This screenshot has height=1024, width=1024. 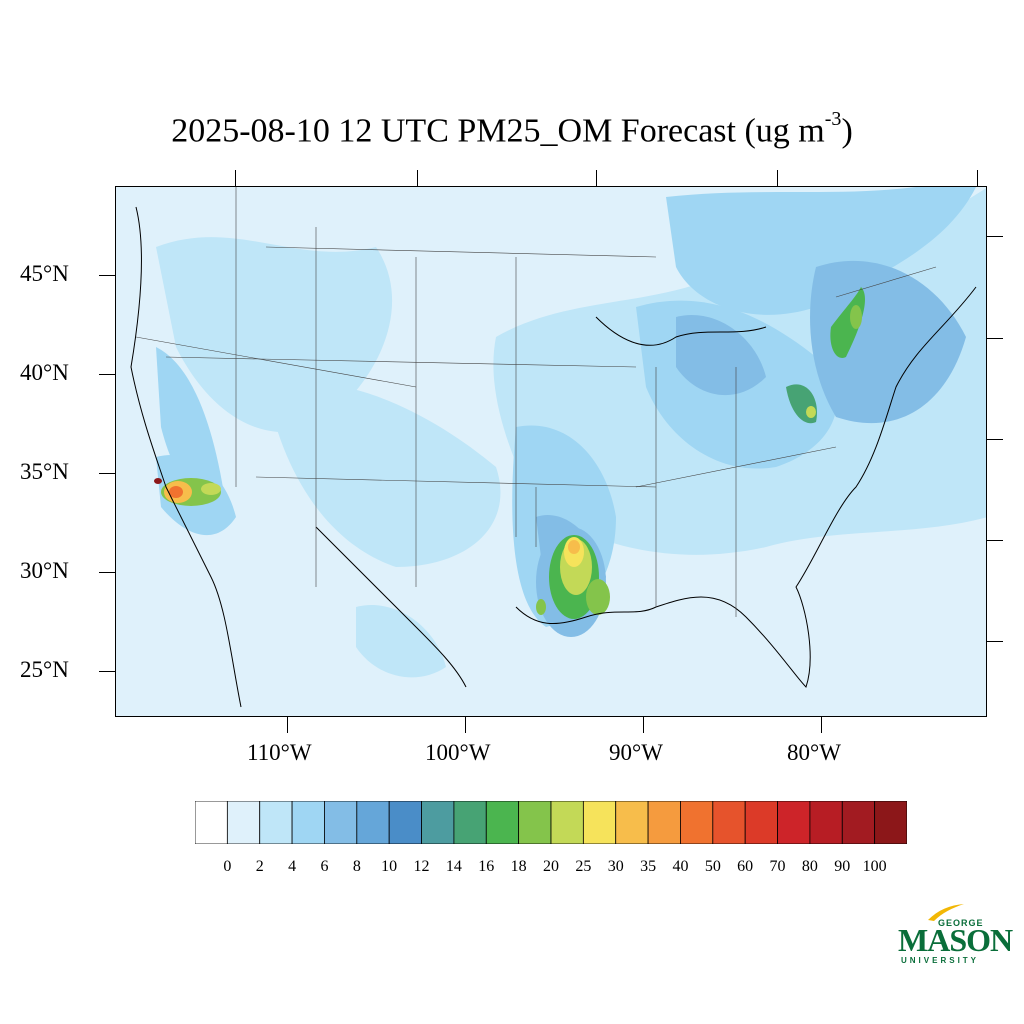 What do you see at coordinates (777, 866) in the screenshot?
I see `colorbar-label: 70` at bounding box center [777, 866].